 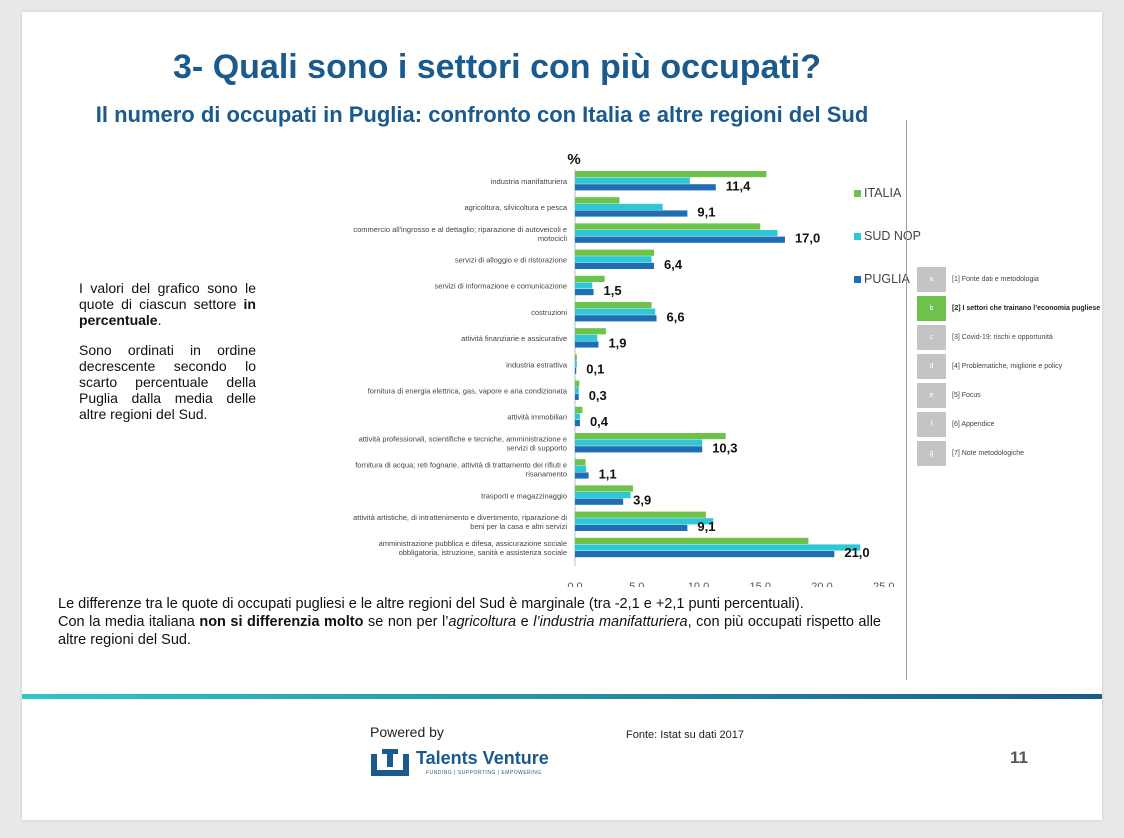 I want to click on nav-item-fonte: a [1] Fonte dati e metodologia, so click(x=1009, y=279).